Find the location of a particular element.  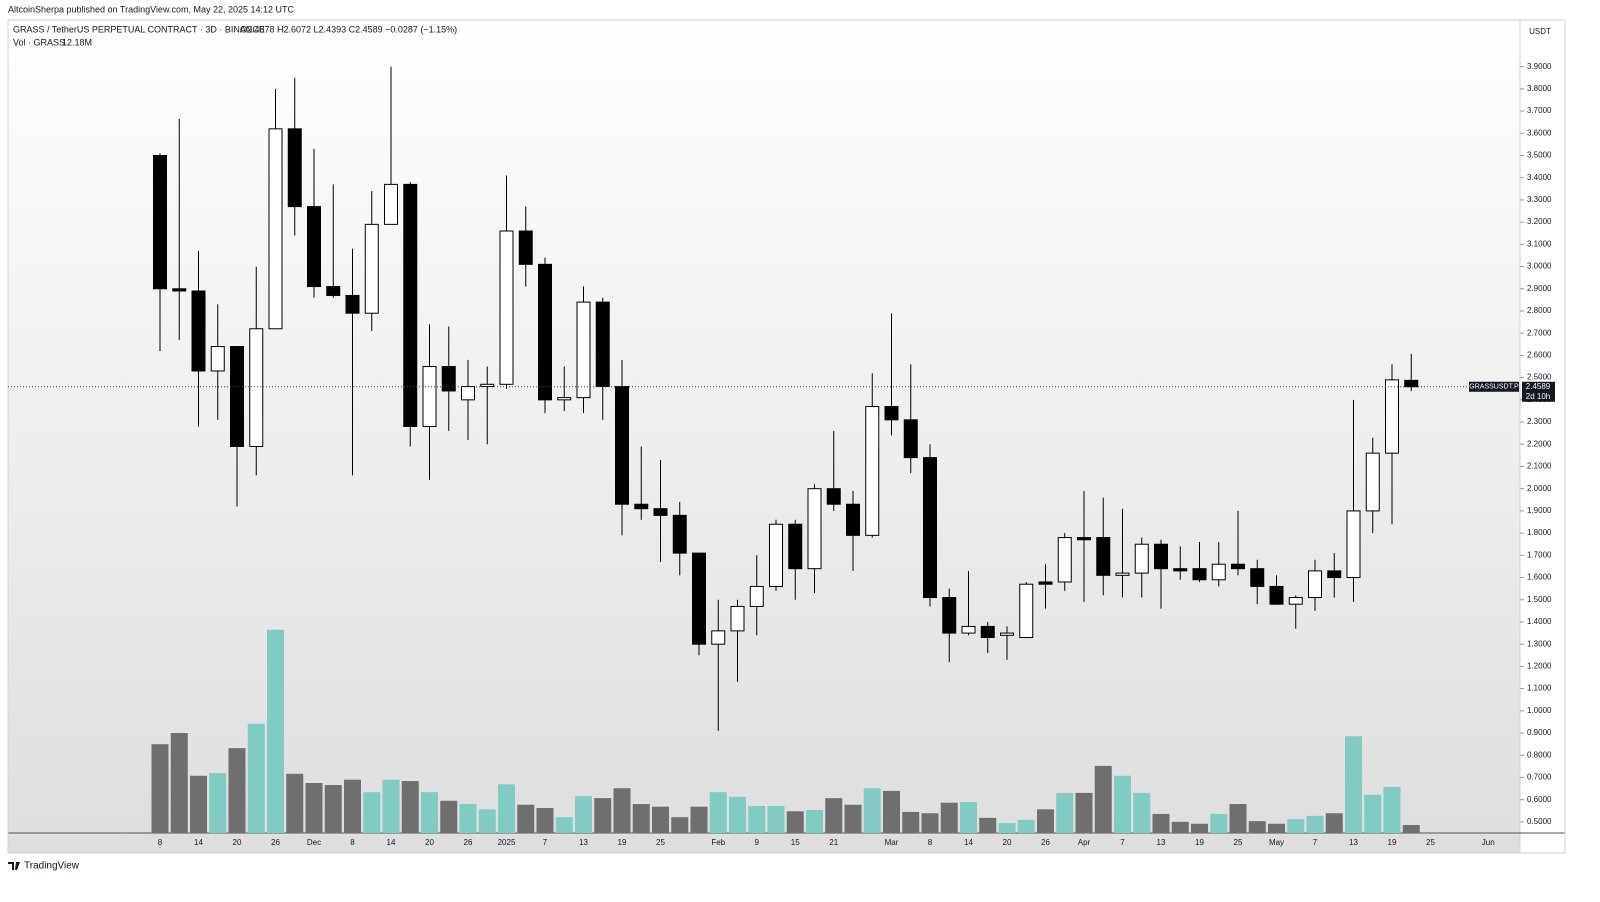

y-tick-label: 2.7000 is located at coordinates (1539, 332).